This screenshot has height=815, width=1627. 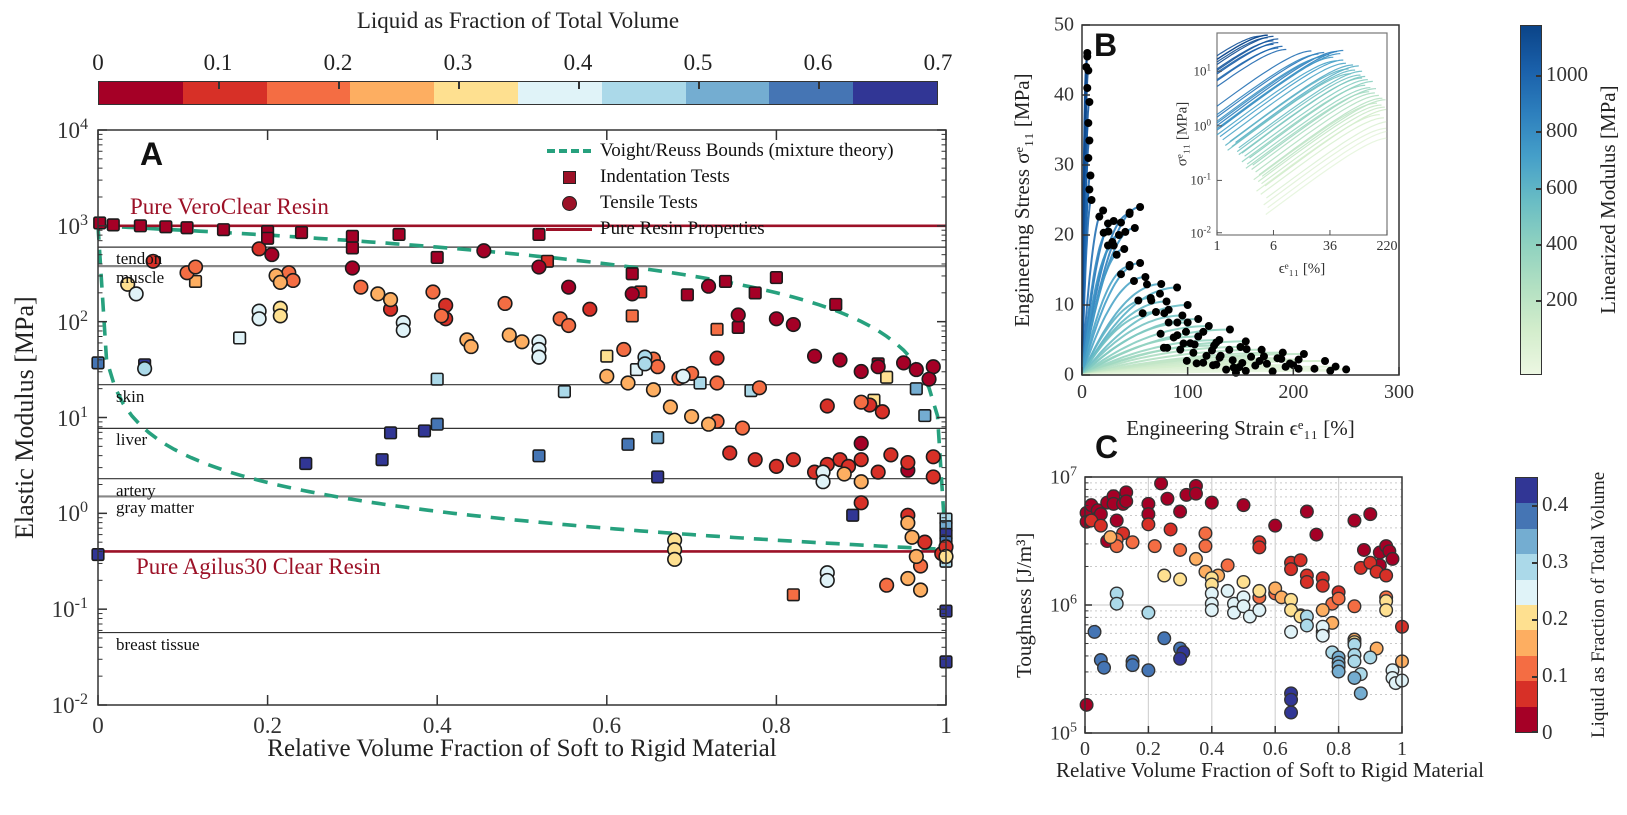 What do you see at coordinates (140, 278) in the screenshot?
I see `tissue-line-label: muscle` at bounding box center [140, 278].